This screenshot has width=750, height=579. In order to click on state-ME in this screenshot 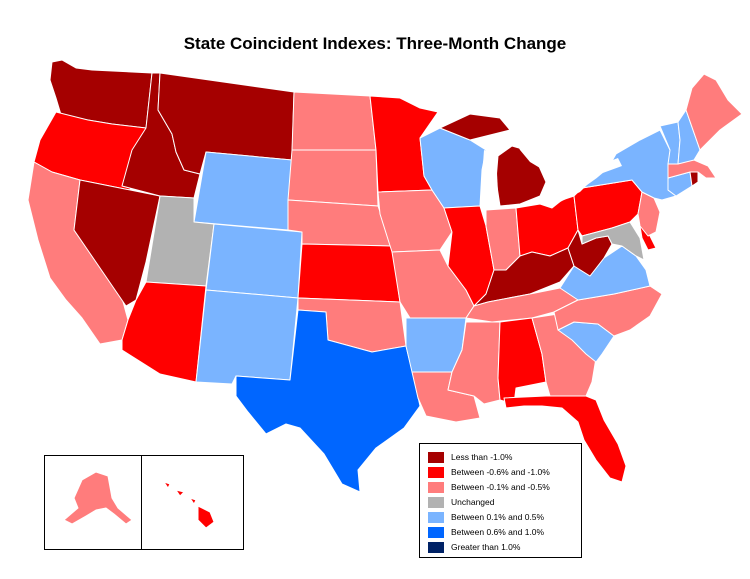, I will do `click(714, 112)`.